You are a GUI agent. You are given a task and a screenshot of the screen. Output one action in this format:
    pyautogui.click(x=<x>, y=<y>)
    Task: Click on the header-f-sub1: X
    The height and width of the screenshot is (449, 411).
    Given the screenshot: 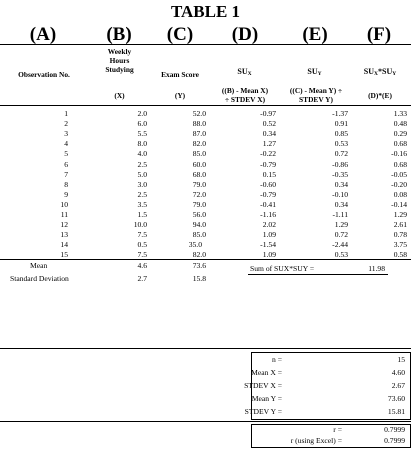 What is the action you would take?
    pyautogui.click(x=376, y=74)
    